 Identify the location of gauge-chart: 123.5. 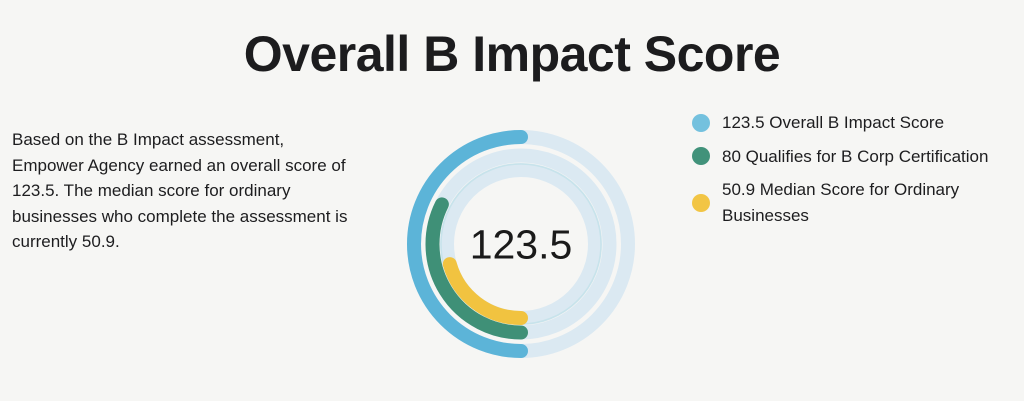
(521, 244).